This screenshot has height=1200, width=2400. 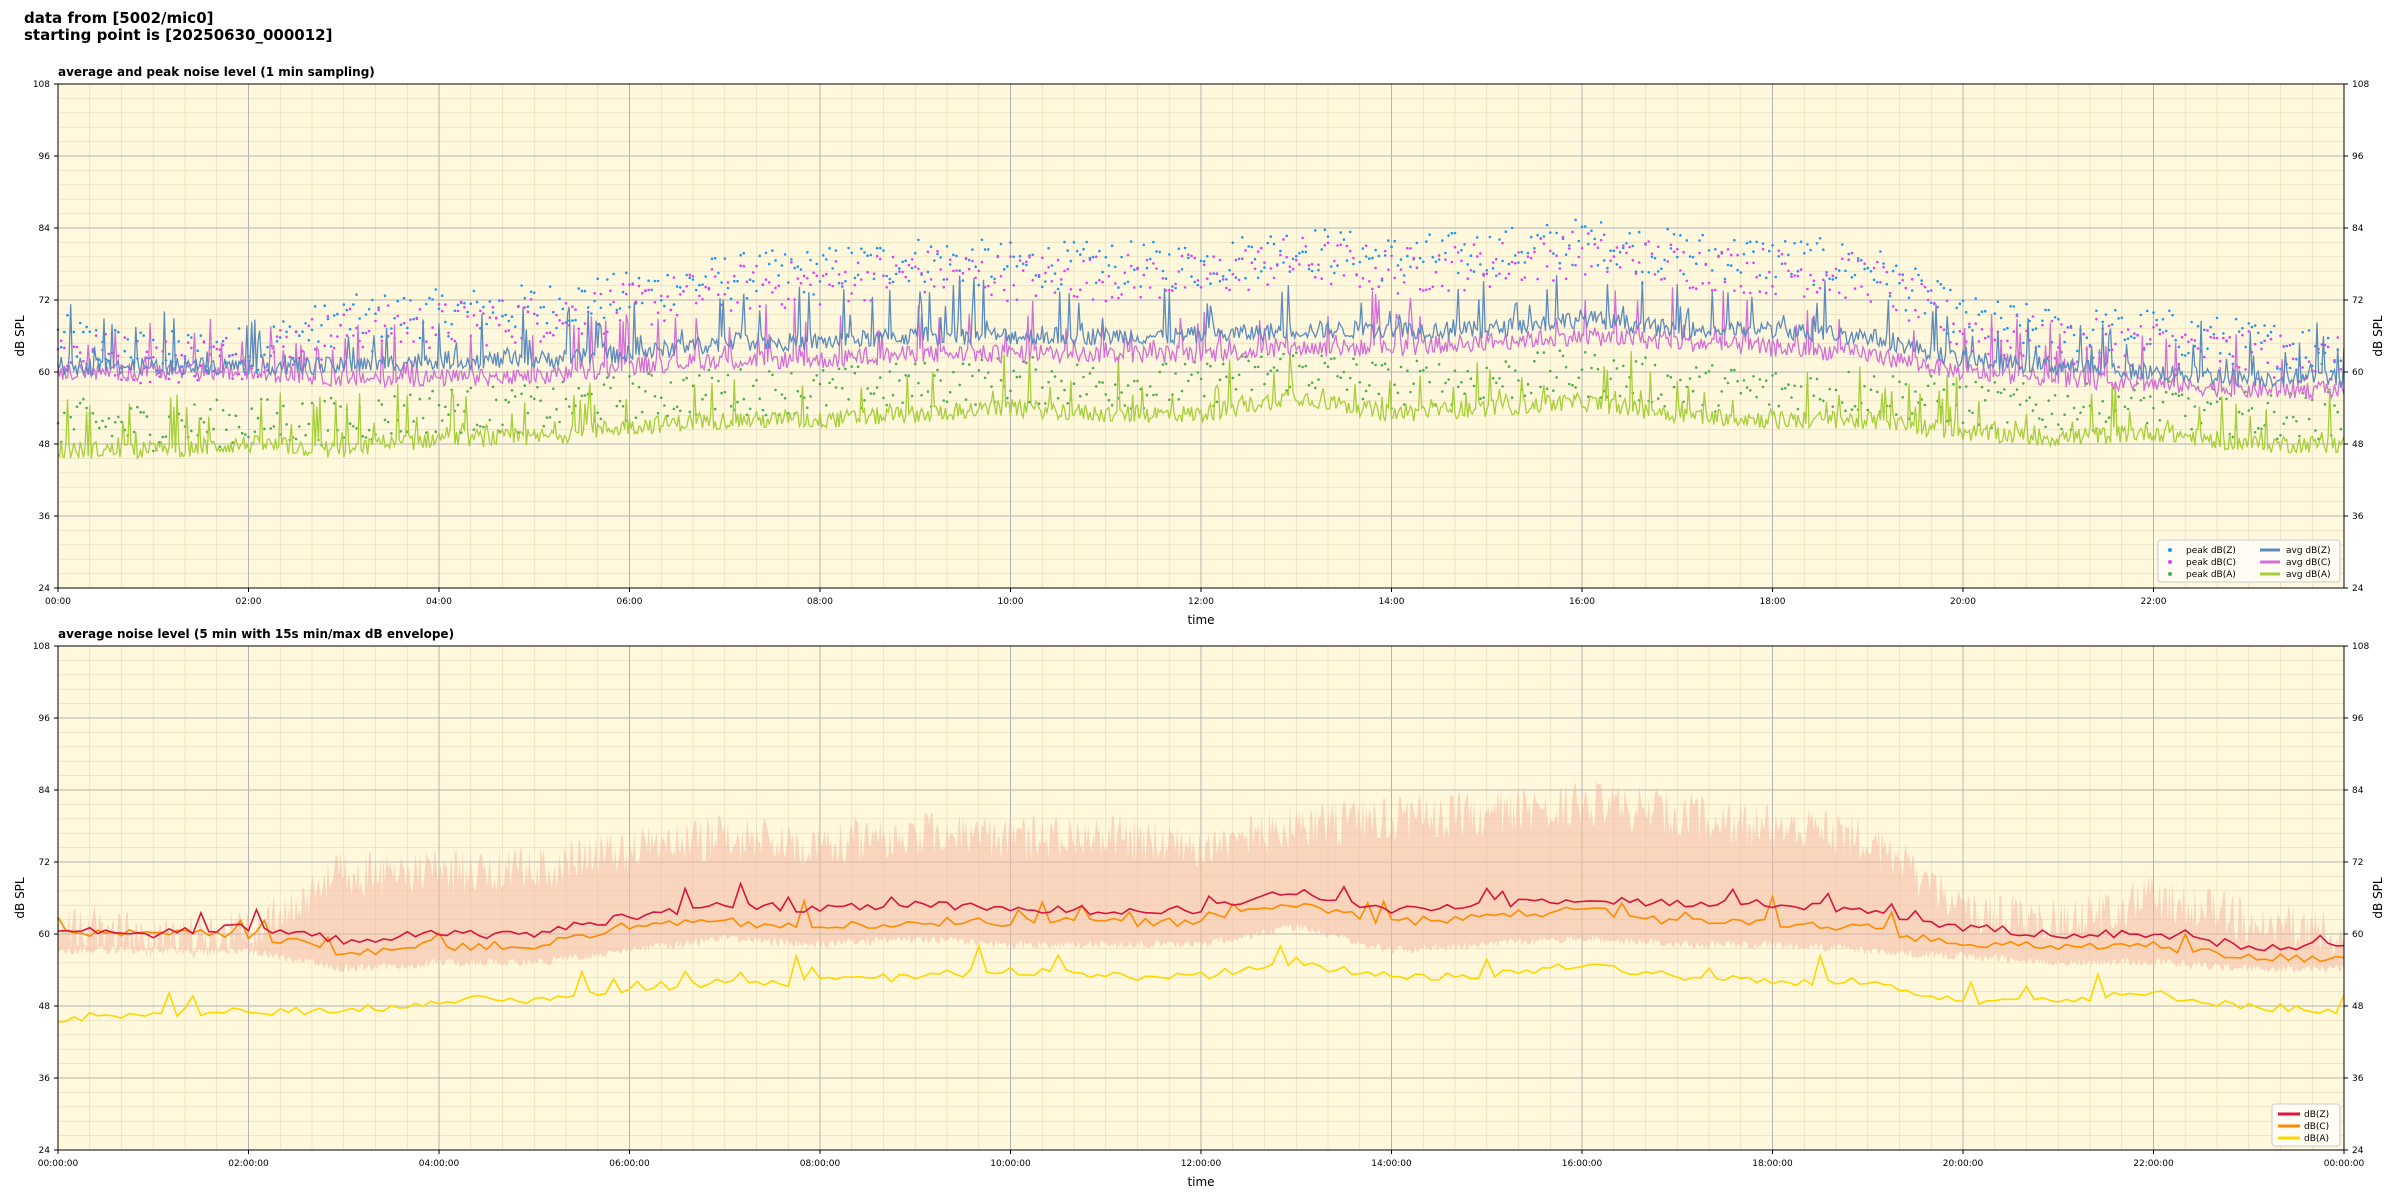 I want to click on y-tick-label: 60, so click(x=45, y=373).